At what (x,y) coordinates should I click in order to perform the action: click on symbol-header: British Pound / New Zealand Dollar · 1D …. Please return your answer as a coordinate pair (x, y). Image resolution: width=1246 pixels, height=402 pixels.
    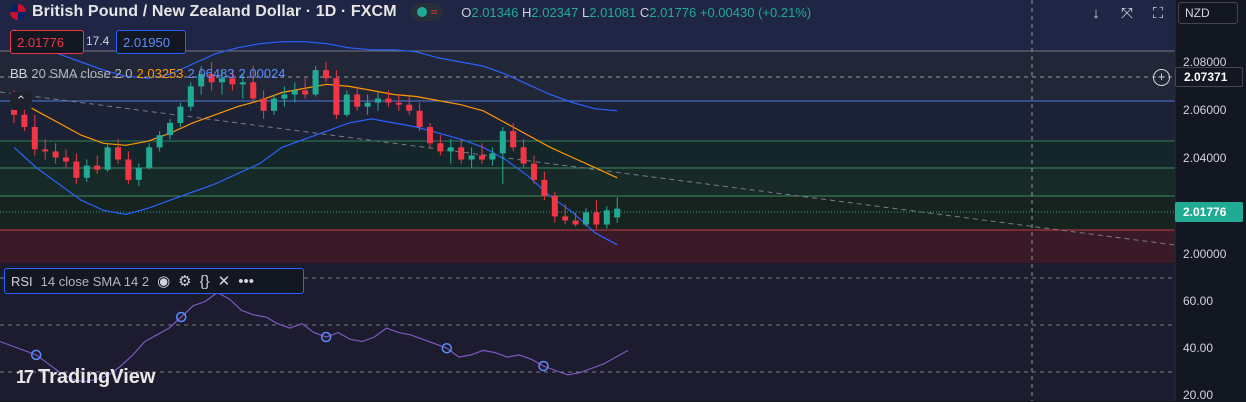
    Looking at the image, I should click on (405, 12).